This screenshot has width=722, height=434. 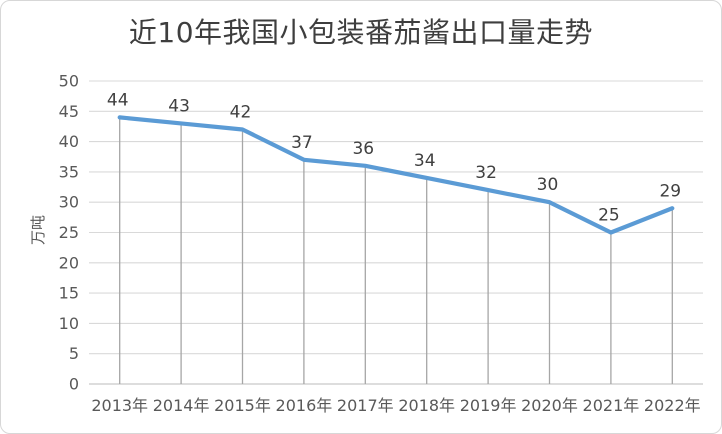 What do you see at coordinates (486, 173) in the screenshot?
I see `data-label: 32` at bounding box center [486, 173].